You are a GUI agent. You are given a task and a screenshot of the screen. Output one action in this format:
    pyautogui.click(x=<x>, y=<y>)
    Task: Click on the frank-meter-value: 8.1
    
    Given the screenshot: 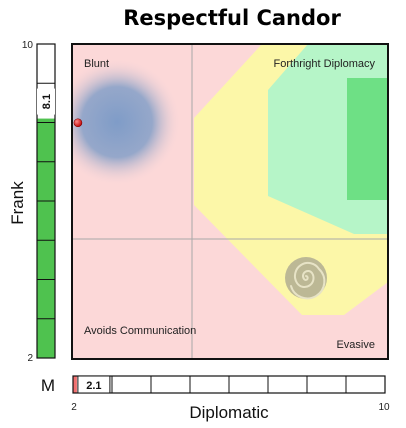 What is the action you would take?
    pyautogui.click(x=47, y=101)
    